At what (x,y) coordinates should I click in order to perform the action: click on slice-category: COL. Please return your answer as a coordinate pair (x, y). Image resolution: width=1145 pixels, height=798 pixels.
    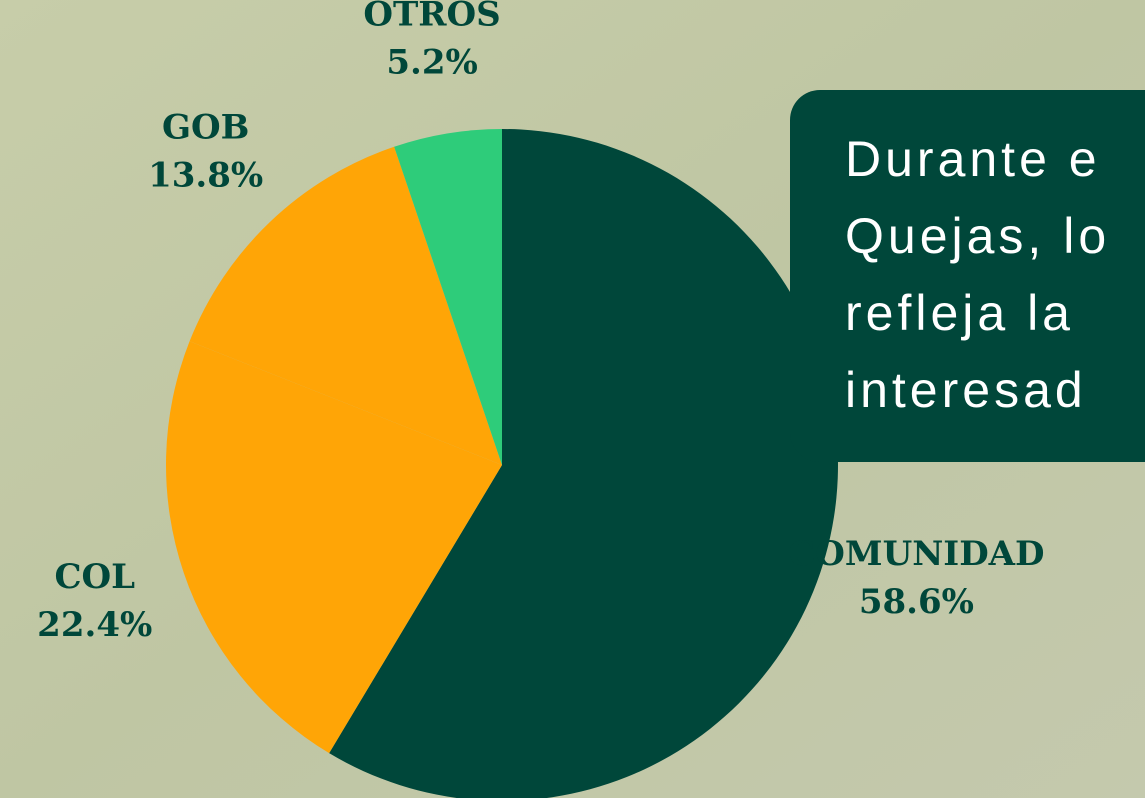
    Looking at the image, I should click on (94, 577).